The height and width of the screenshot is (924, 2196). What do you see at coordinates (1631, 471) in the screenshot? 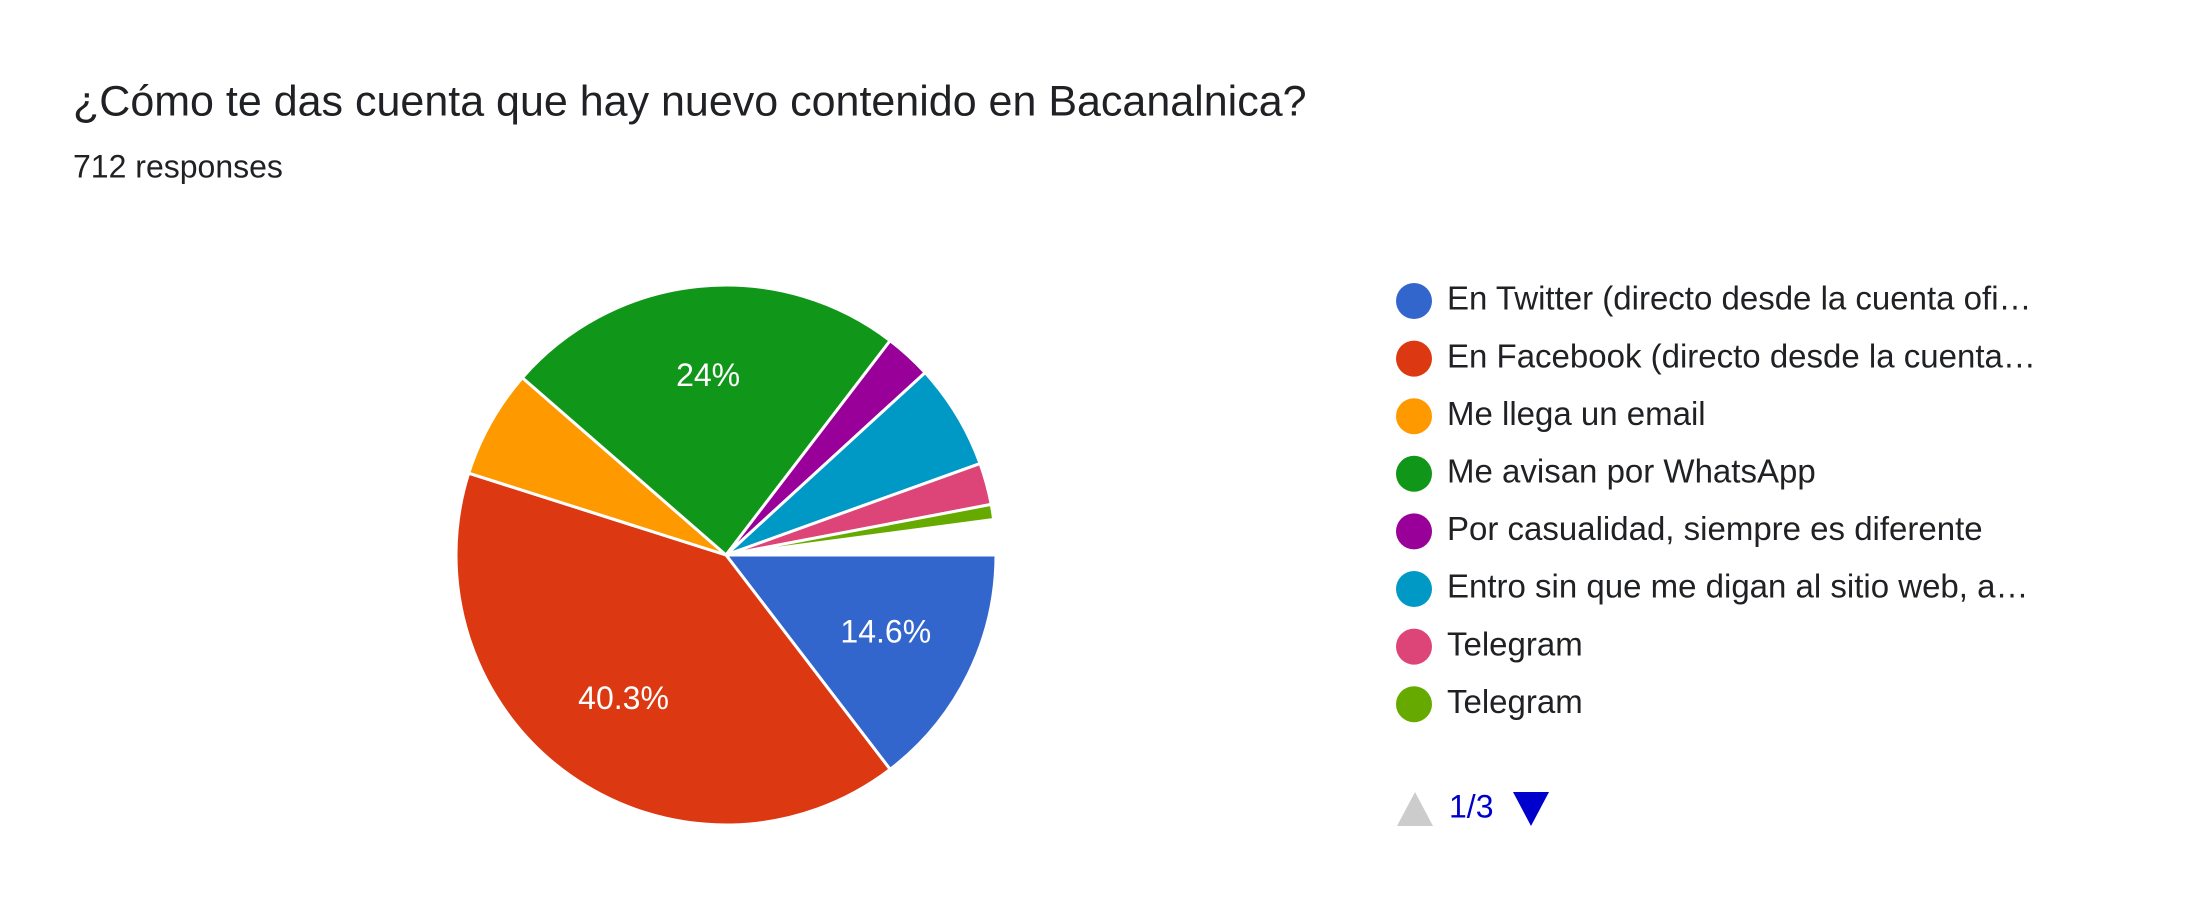
I see `legend-label: Me avisan por WhatsApp` at bounding box center [1631, 471].